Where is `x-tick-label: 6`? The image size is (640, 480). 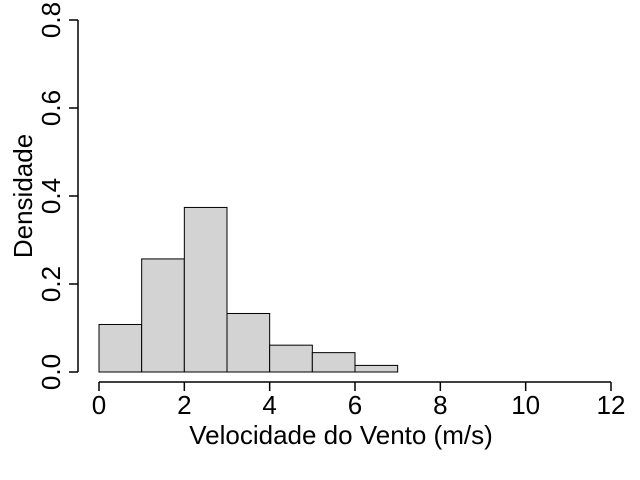
x-tick-label: 6 is located at coordinates (355, 405).